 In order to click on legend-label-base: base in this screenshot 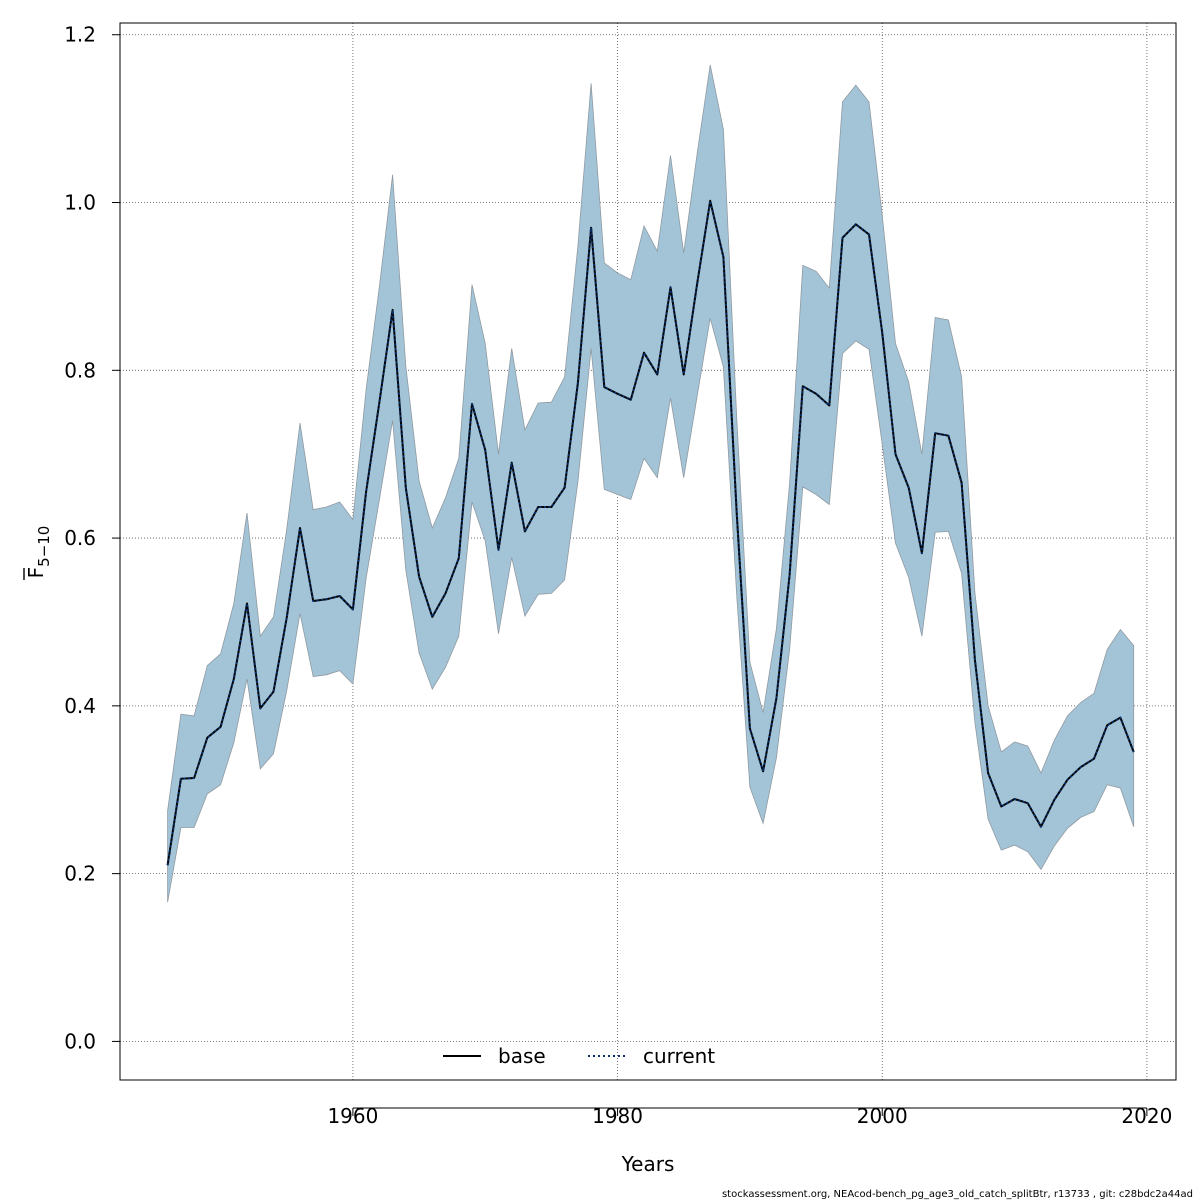, I will do `click(522, 1056)`.